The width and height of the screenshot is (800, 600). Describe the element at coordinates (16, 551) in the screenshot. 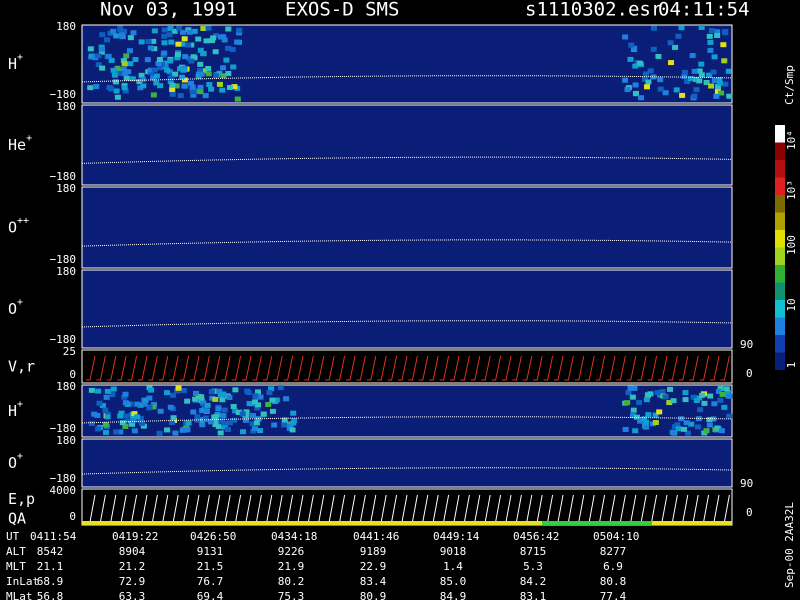

I see `row-label: ALT` at that location.